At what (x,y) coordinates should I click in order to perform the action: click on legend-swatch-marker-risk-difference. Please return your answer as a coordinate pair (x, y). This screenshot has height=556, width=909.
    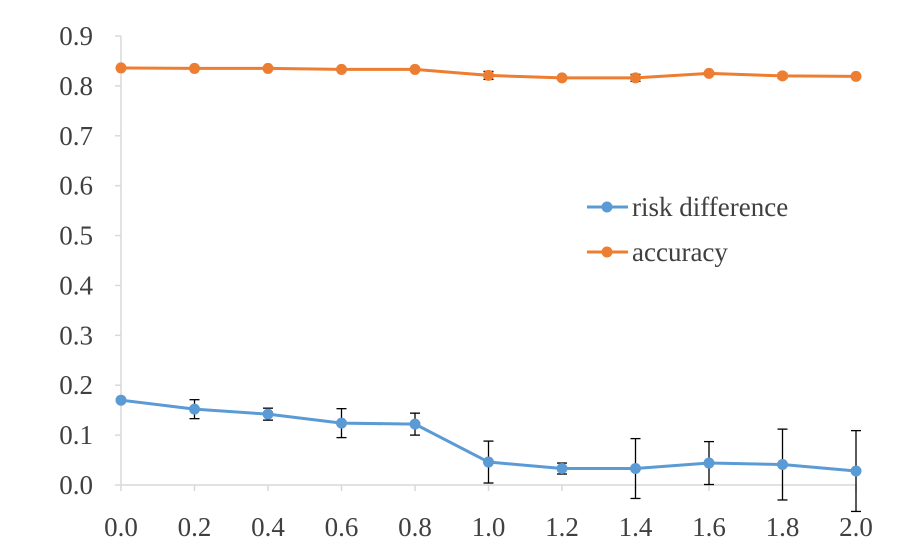
    Looking at the image, I should click on (607, 207).